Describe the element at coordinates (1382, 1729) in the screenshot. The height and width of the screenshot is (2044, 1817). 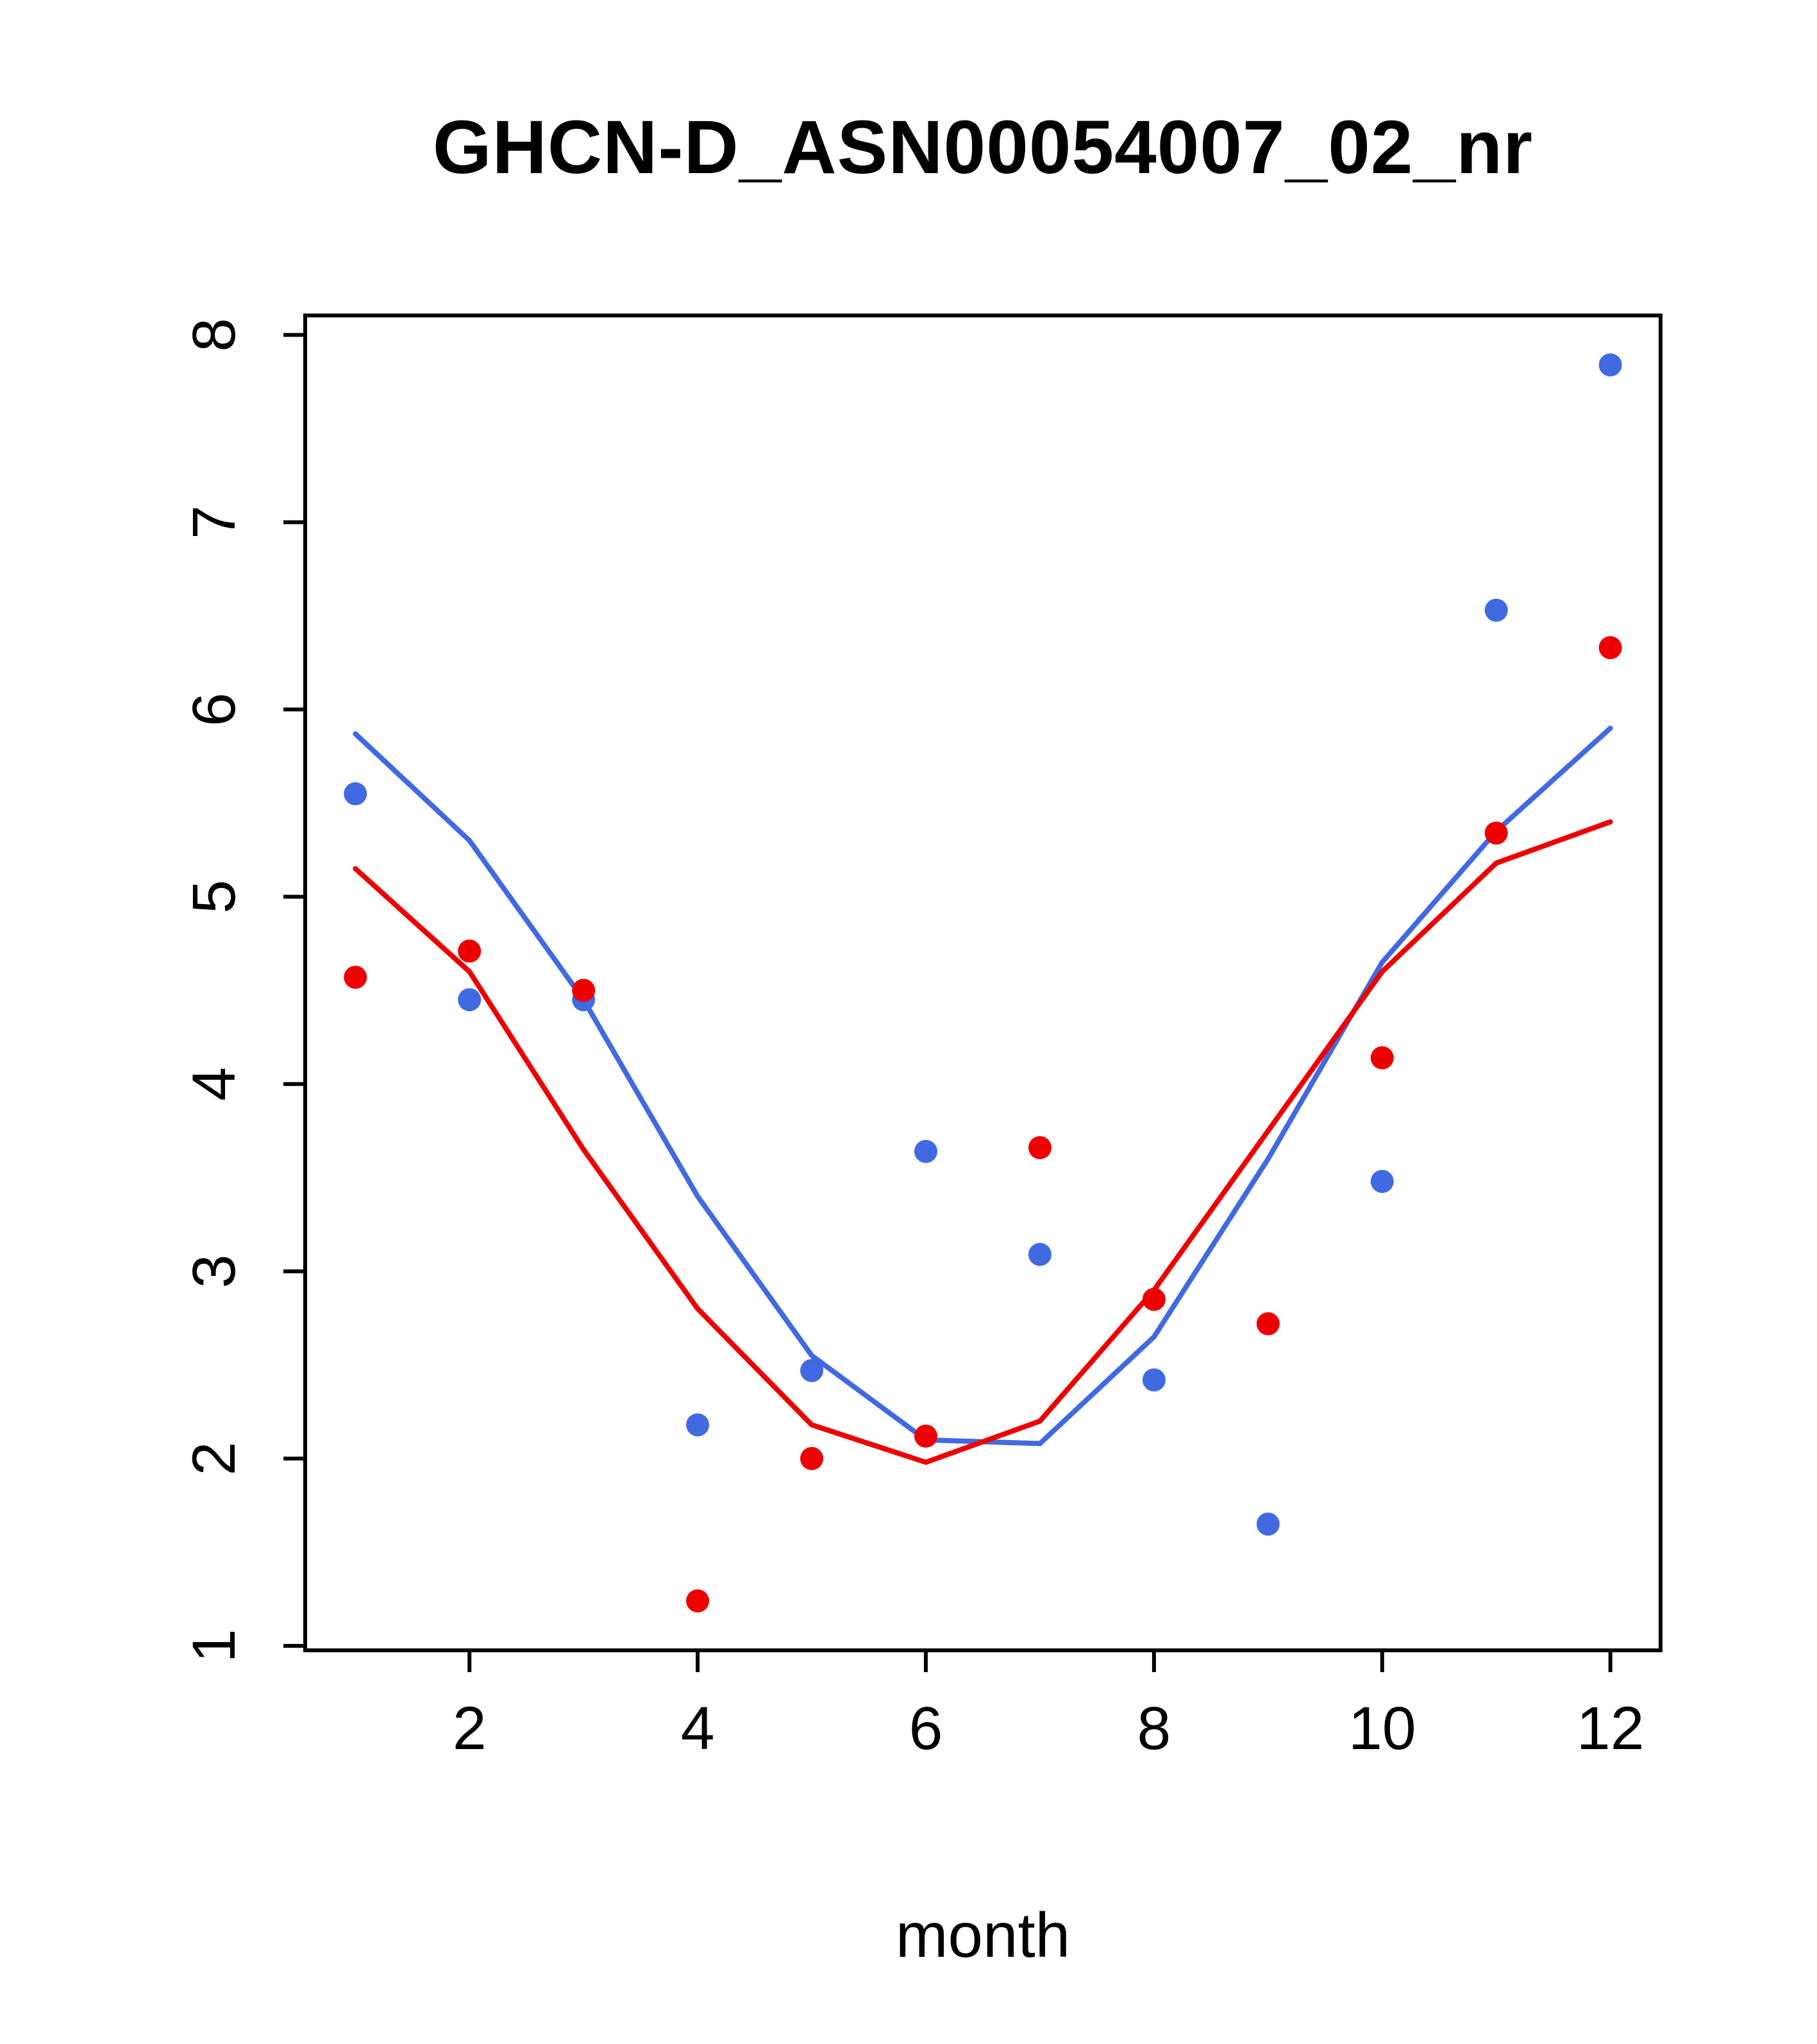
I see `x-tick-label: 10` at that location.